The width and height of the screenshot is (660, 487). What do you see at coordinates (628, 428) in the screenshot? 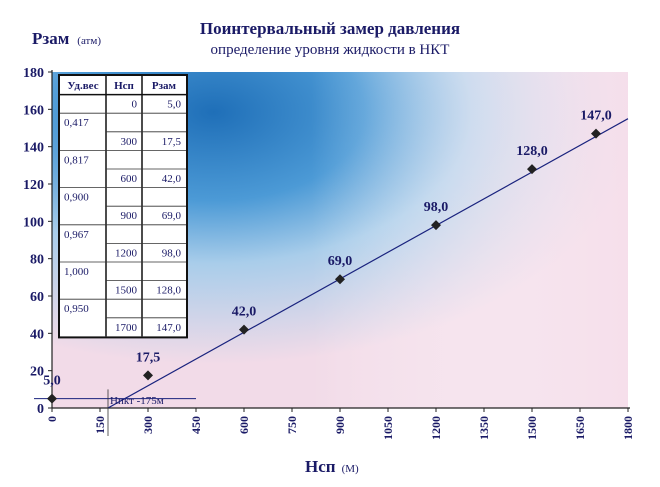
I see `x-tick-label: 1800` at bounding box center [628, 428].